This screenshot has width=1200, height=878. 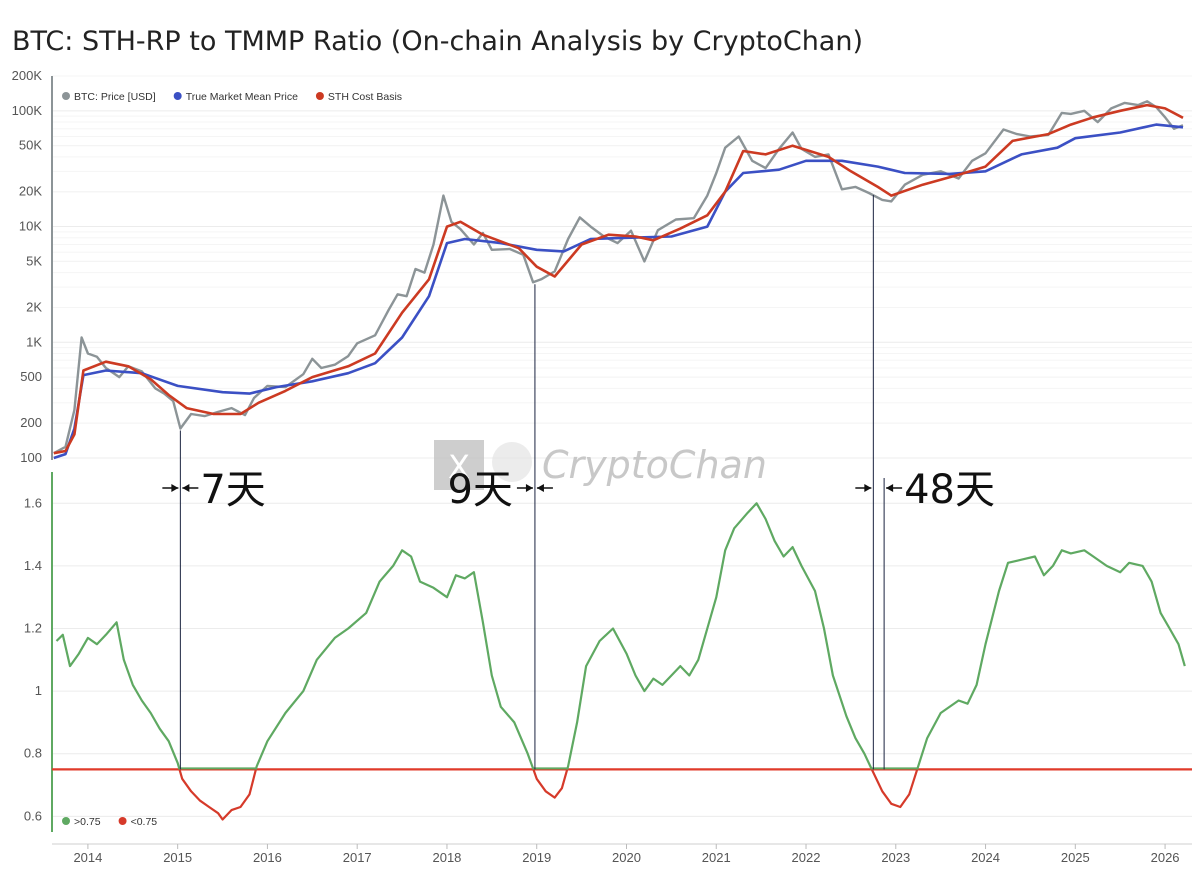 I want to click on x-tick-label: 2026, so click(x=1165, y=857).